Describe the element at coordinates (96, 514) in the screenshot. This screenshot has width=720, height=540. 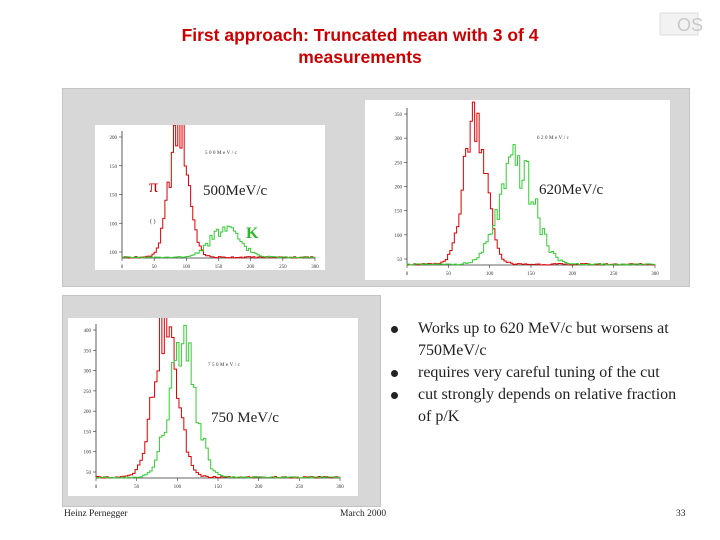
I see `footer-author: Heinz Pernegger` at that location.